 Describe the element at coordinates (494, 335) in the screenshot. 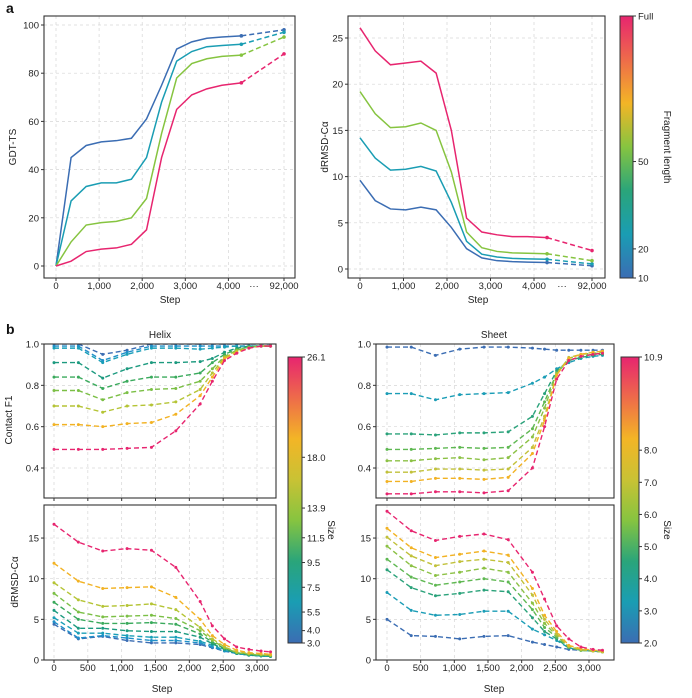

I see `sheet-title: Sheet` at that location.